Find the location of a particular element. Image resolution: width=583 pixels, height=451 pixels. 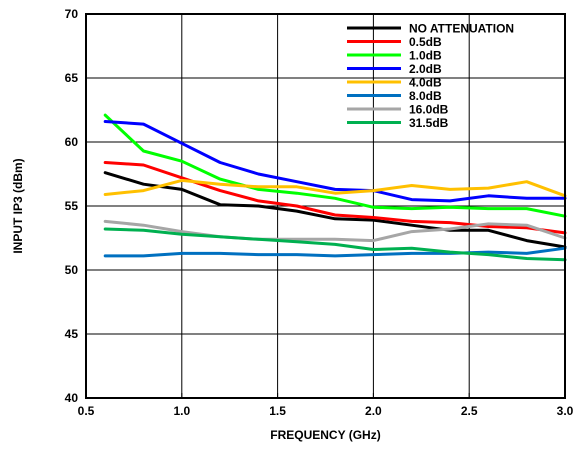

y-axis-title: INPUT IP3 (dBm) is located at coordinates (18, 205).